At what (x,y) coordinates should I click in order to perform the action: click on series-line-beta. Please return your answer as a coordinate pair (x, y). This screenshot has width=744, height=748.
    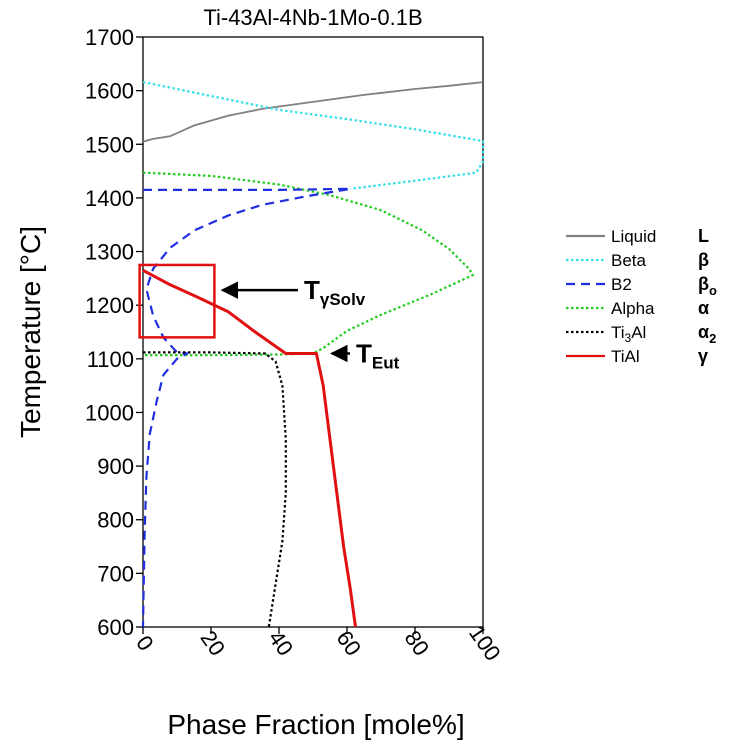
    Looking at the image, I should click on (313, 135).